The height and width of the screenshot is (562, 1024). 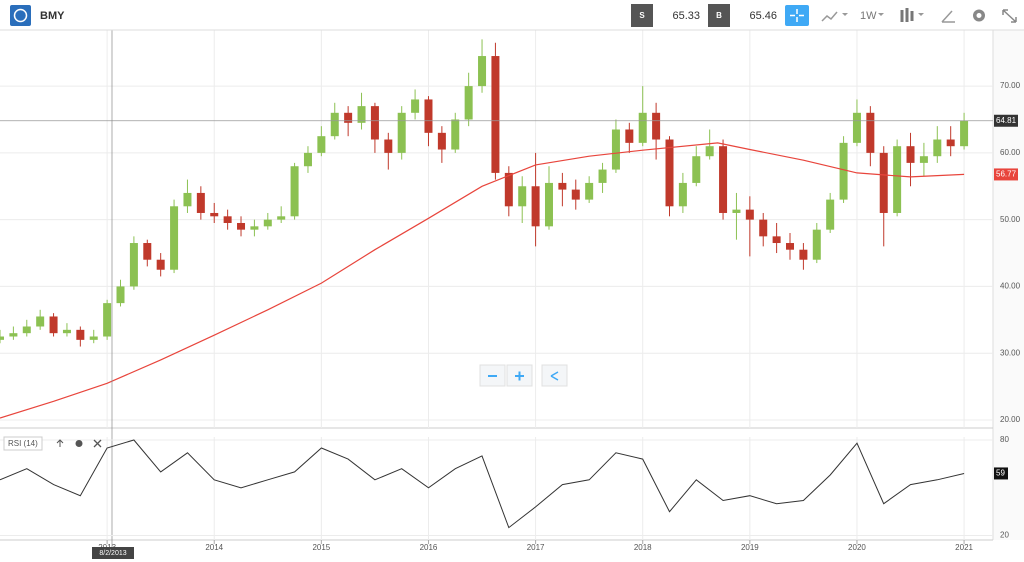 What do you see at coordinates (97, 443) in the screenshot?
I see `remove-indicator-button` at bounding box center [97, 443].